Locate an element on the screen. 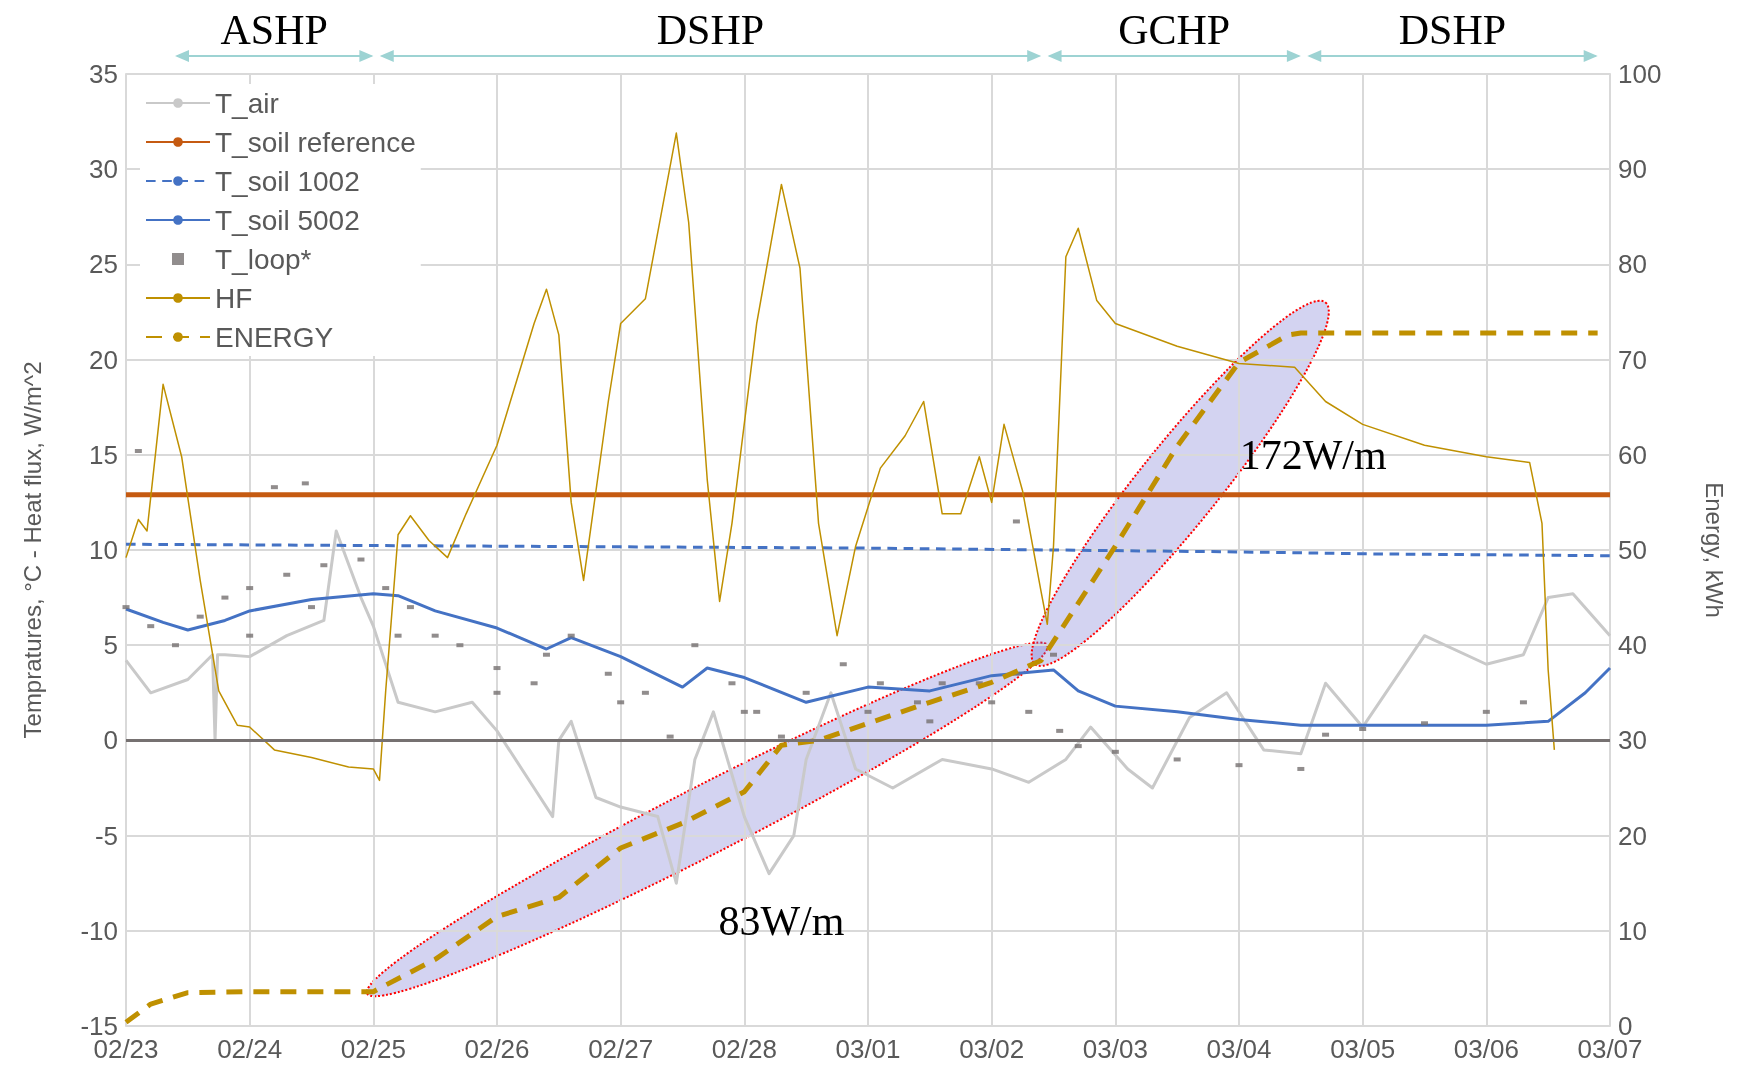 This screenshot has width=1749, height=1088. text: ASHP is located at coordinates (274, 30).